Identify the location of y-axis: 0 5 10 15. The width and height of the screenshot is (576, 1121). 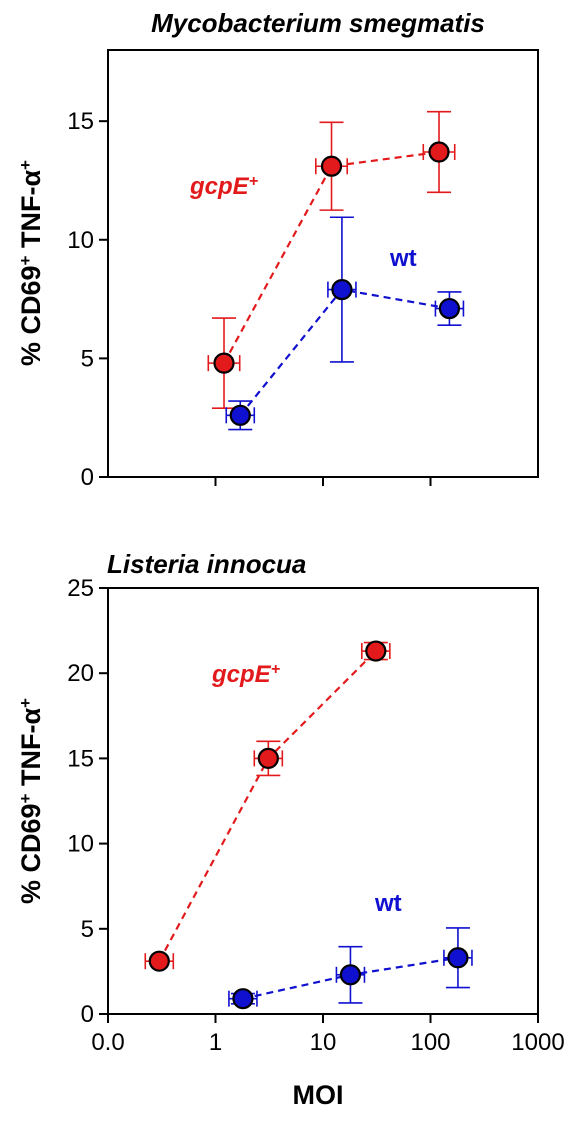
(87, 299).